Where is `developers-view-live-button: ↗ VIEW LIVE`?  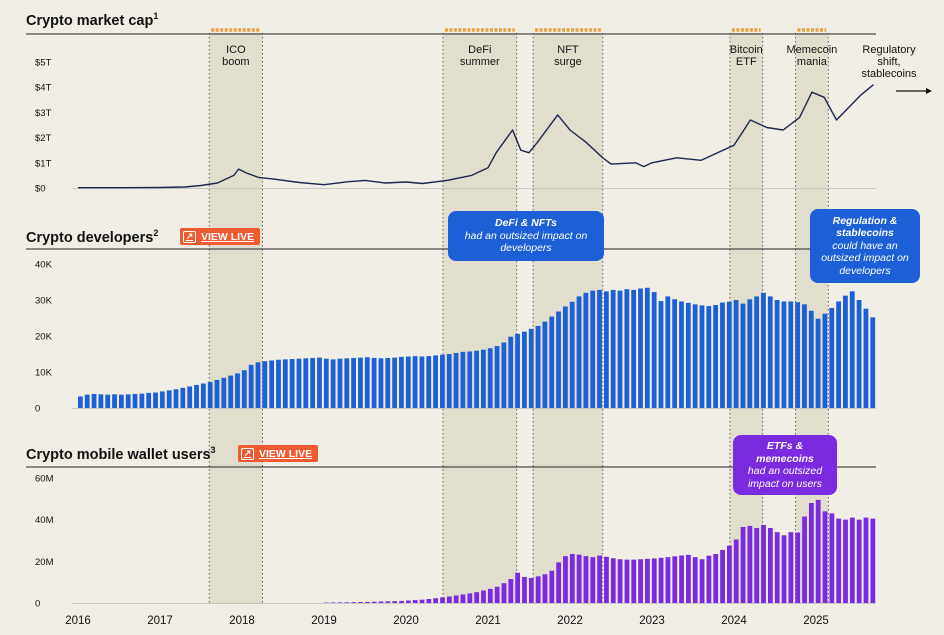
developers-view-live-button: ↗ VIEW LIVE is located at coordinates (220, 236).